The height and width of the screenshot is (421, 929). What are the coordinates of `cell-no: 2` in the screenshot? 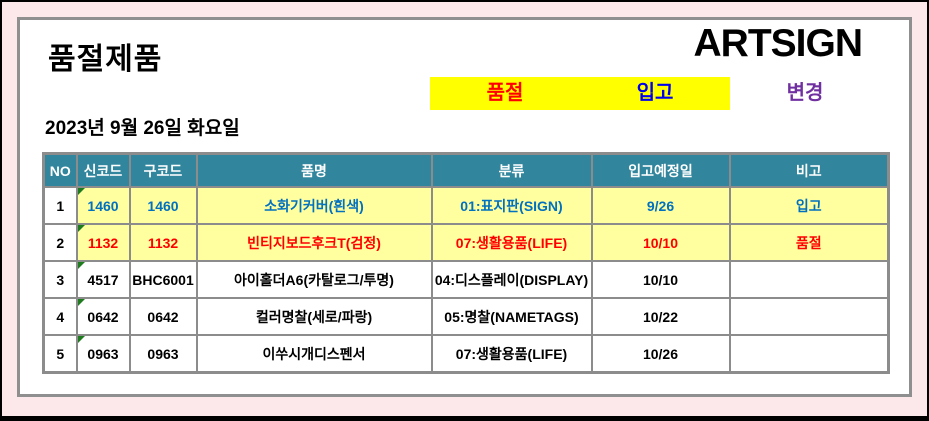 It's located at (60, 242).